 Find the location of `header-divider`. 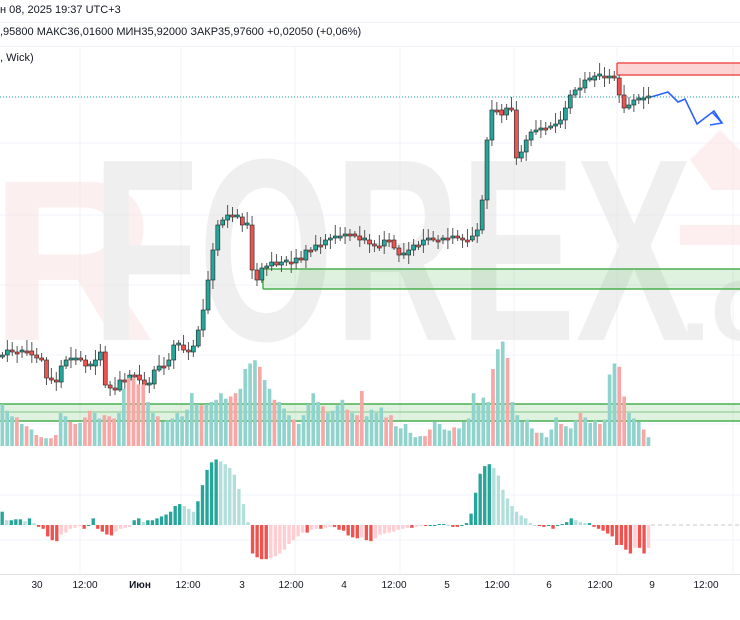

header-divider is located at coordinates (370, 22).